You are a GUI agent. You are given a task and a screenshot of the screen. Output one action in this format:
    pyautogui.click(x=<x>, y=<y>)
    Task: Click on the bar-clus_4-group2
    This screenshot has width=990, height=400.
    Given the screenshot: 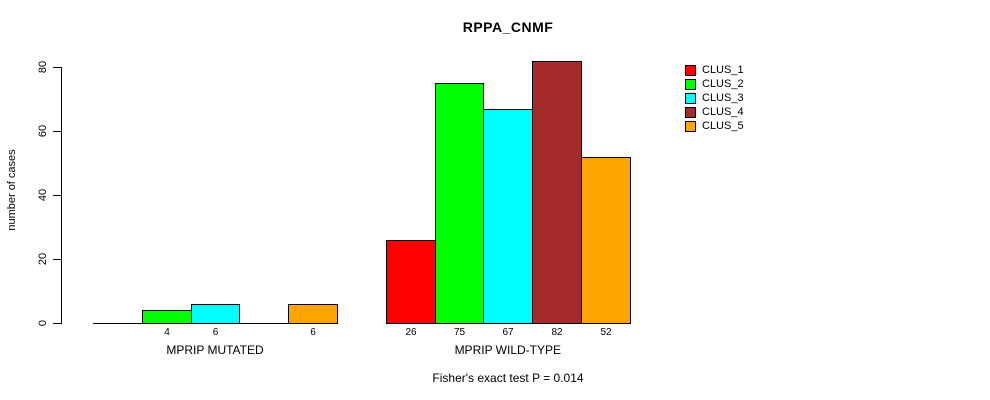 What is the action you would take?
    pyautogui.click(x=557, y=192)
    